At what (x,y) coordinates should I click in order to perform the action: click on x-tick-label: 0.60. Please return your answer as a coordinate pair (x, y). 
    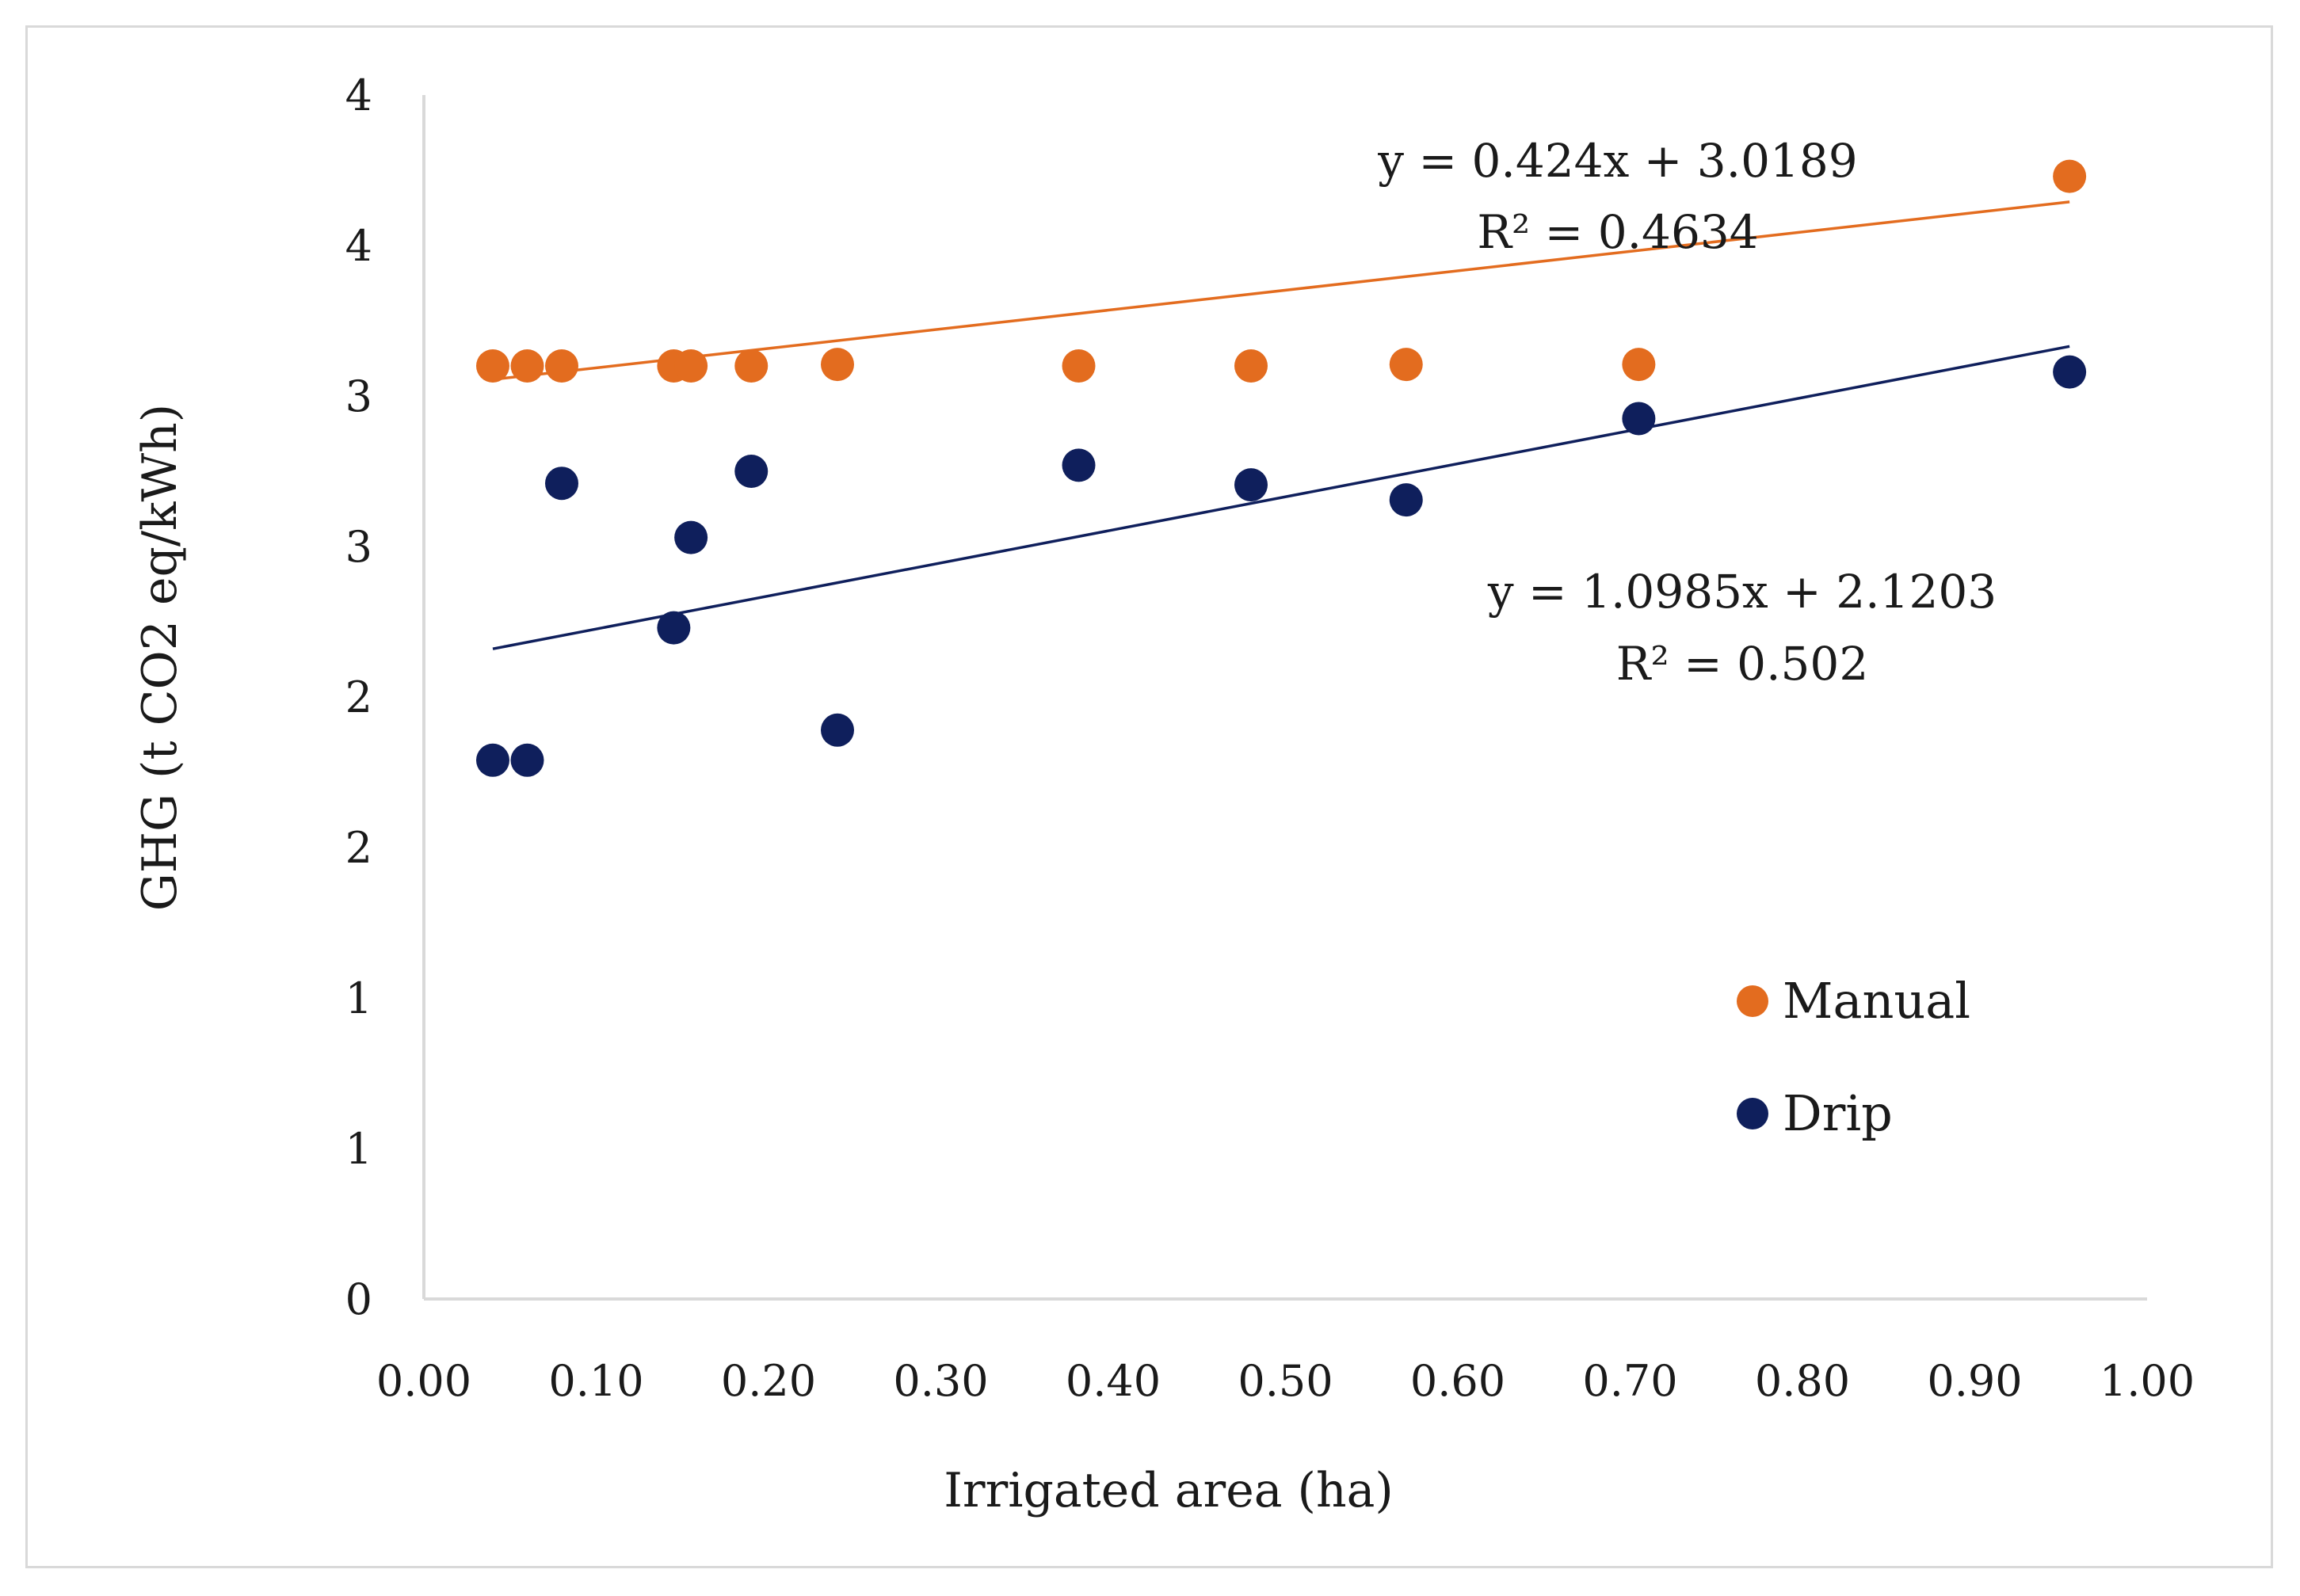
    Looking at the image, I should click on (1458, 1381).